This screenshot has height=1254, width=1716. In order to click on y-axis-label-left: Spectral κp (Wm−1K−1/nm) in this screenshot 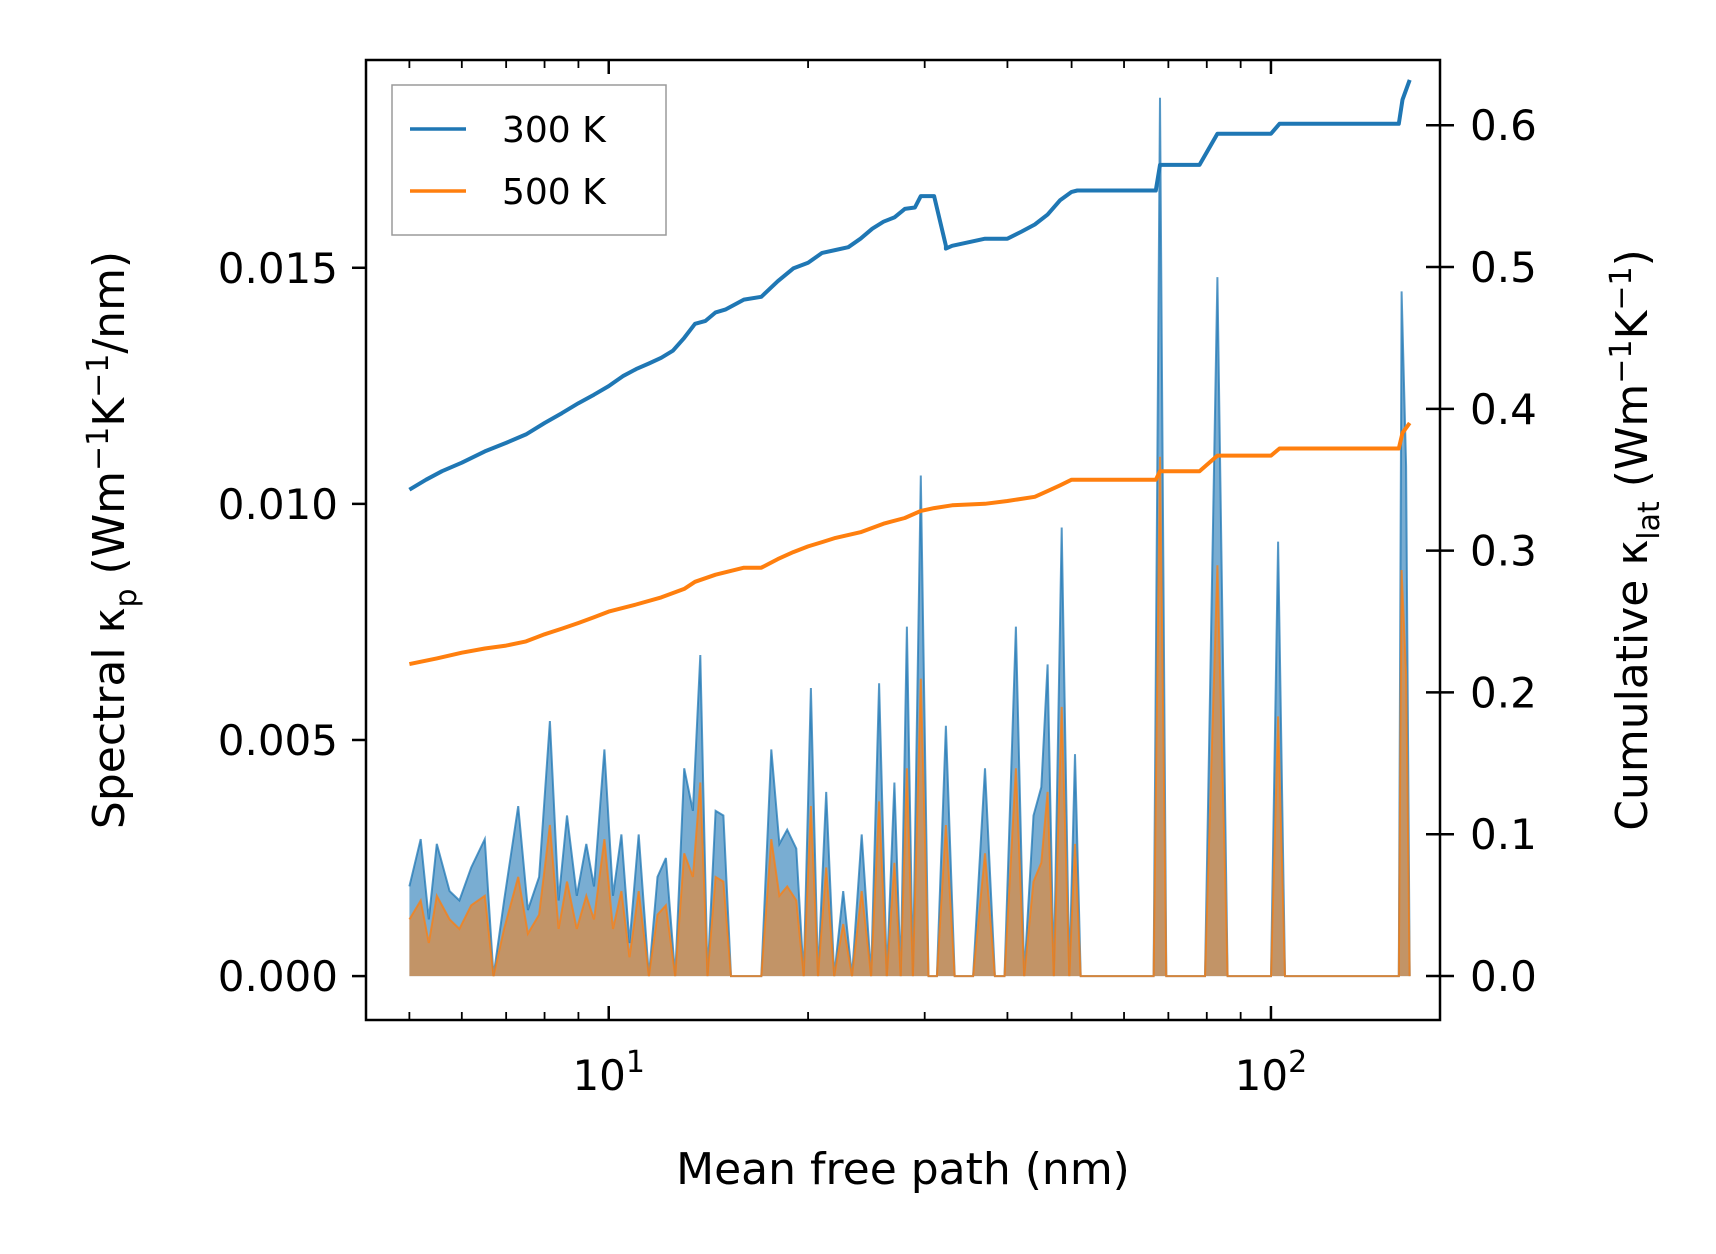, I will do `click(112, 540)`.